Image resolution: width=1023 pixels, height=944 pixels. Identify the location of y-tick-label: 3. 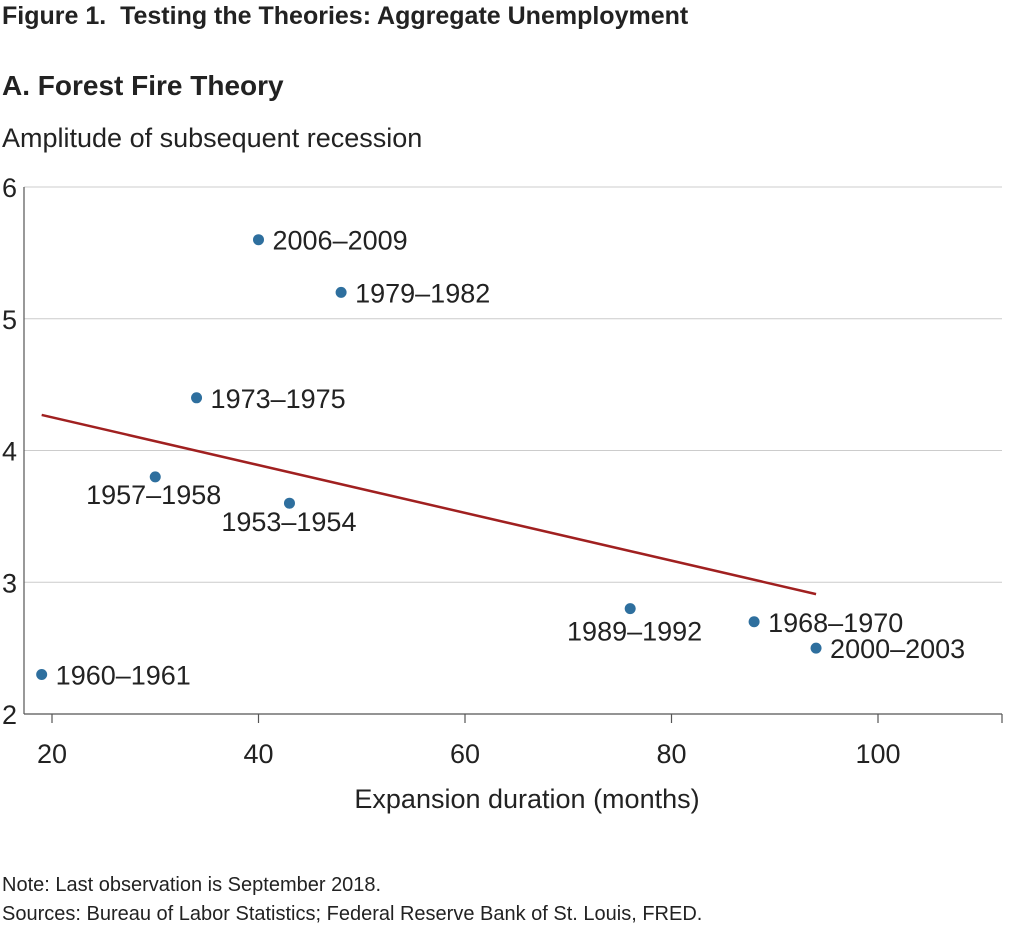
(9, 583).